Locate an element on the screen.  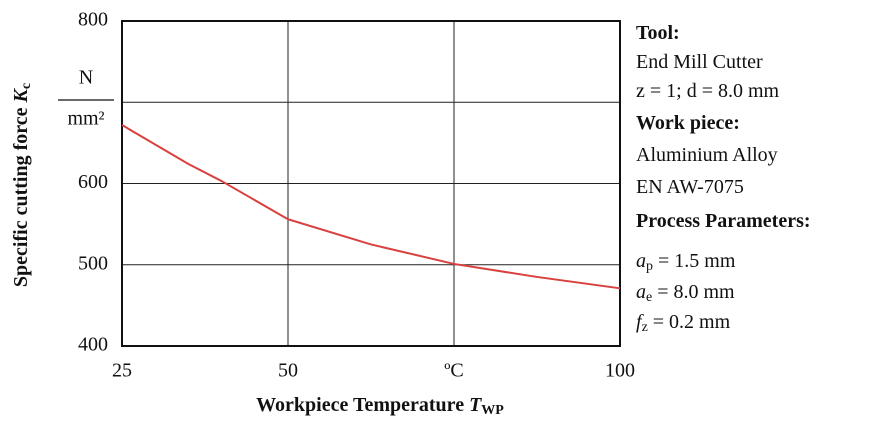
annotation: EN AW-7075 is located at coordinates (690, 187).